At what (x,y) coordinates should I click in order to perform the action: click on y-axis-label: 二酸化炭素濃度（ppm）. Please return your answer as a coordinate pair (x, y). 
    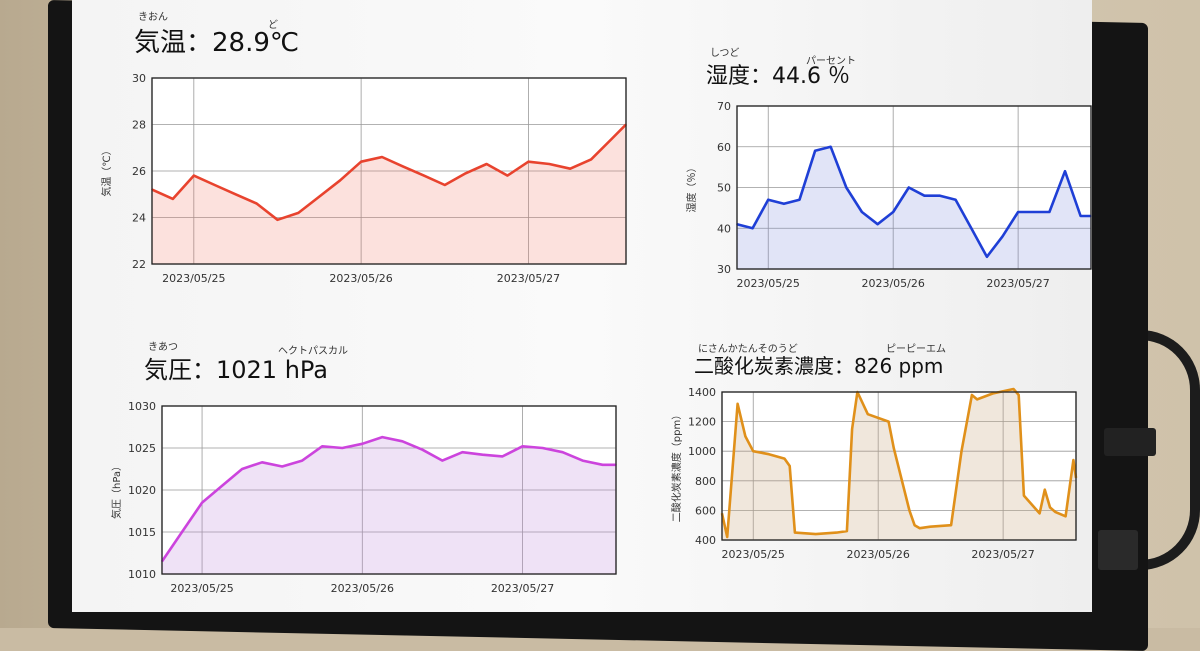
    Looking at the image, I should click on (676, 466).